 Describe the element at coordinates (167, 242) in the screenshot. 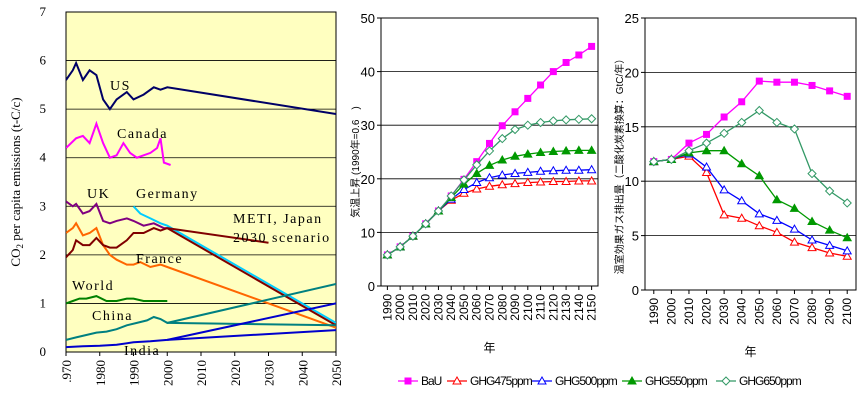

I see `series-line-japan` at that location.